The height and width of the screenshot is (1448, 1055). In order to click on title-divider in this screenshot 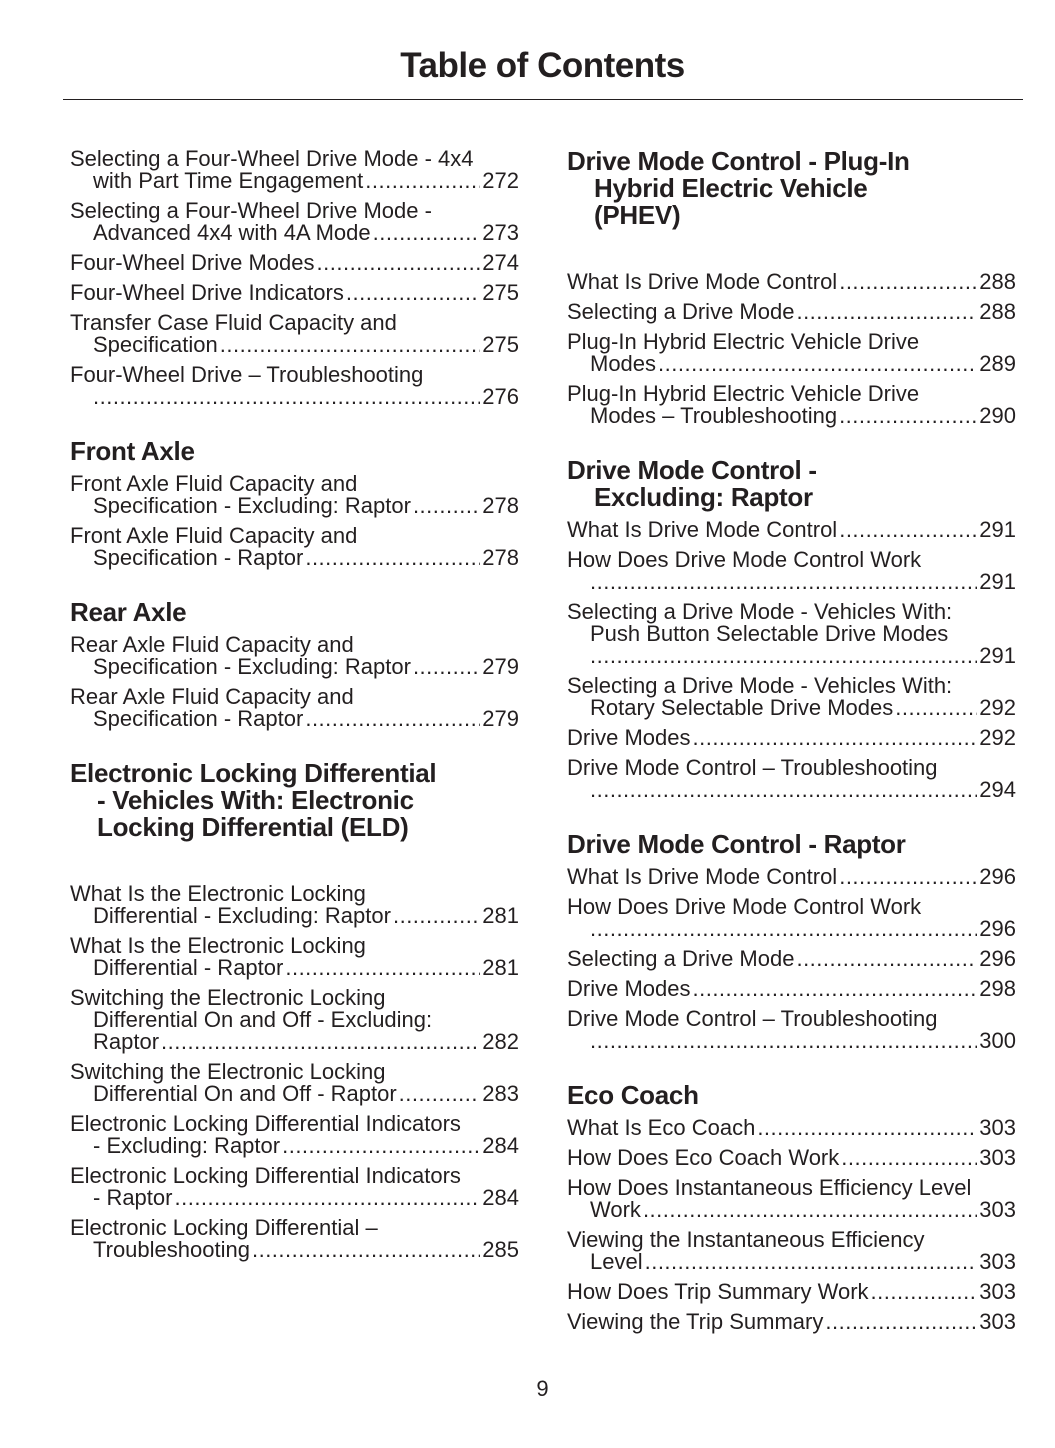, I will do `click(543, 99)`.